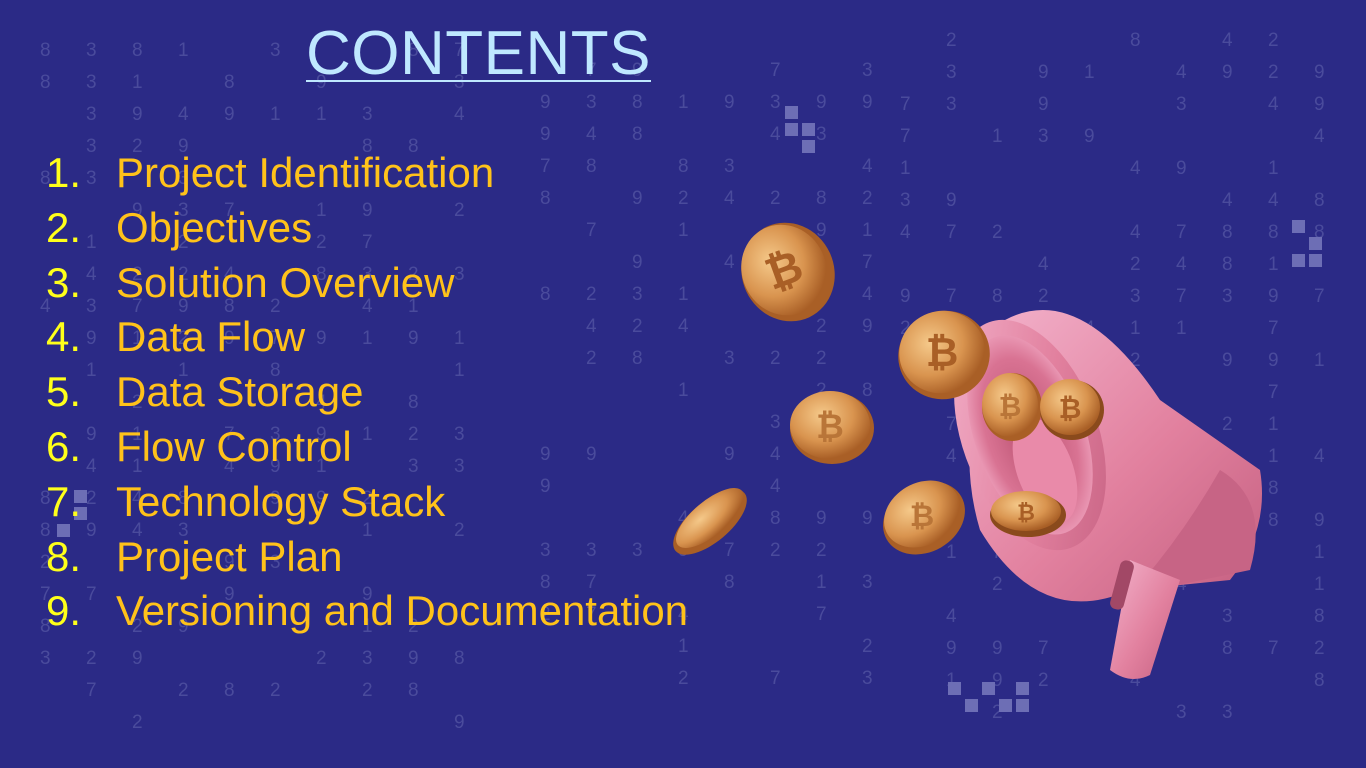 The width and height of the screenshot is (1366, 768). I want to click on toc-item-label: Data Storage, so click(240, 392).